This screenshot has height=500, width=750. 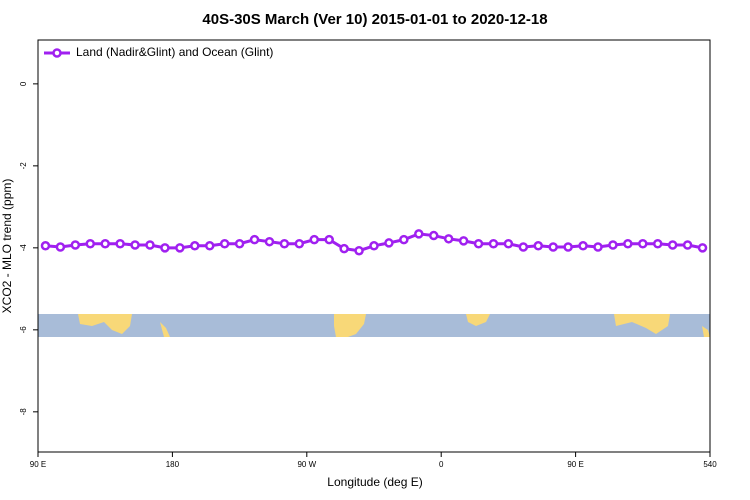 I want to click on x-tick-label: 180, so click(x=173, y=464).